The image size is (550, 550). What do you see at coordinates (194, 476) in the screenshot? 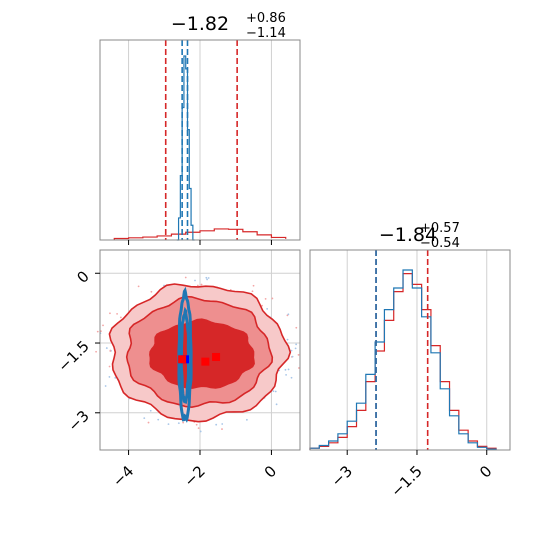
I see `x-tick-label: −2` at bounding box center [194, 476].